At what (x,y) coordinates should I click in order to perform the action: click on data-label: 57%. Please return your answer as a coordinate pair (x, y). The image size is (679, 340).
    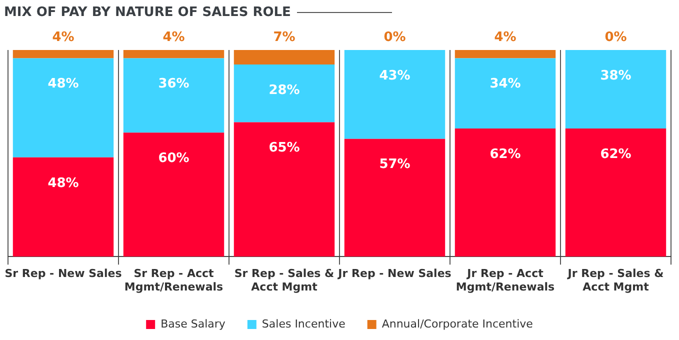
    Looking at the image, I should click on (394, 164).